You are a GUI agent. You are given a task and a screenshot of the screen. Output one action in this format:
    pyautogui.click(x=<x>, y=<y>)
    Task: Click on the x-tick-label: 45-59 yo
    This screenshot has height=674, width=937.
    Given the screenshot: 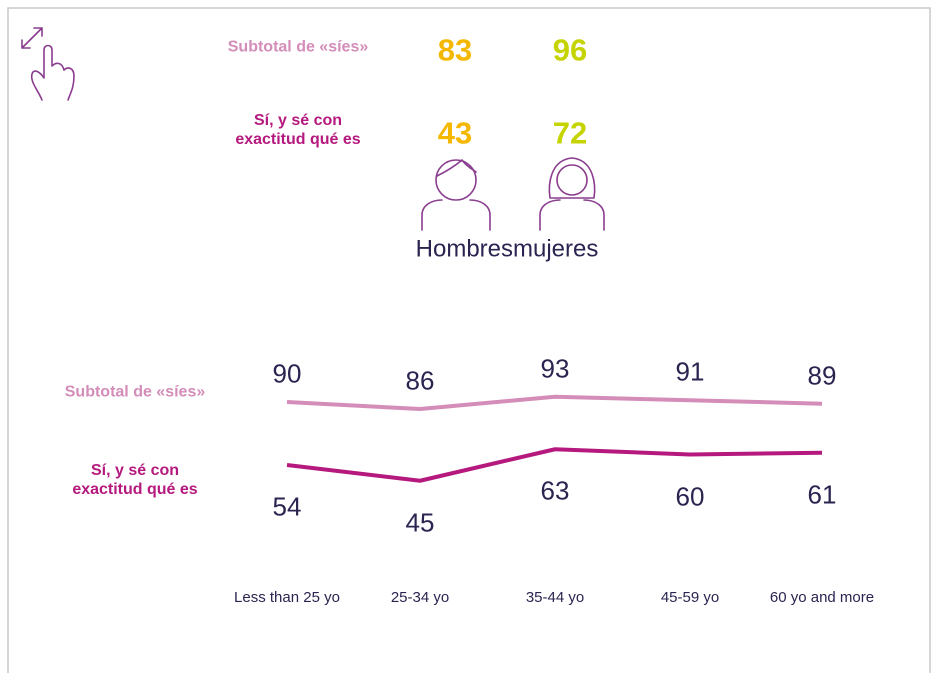 What is the action you would take?
    pyautogui.click(x=690, y=597)
    